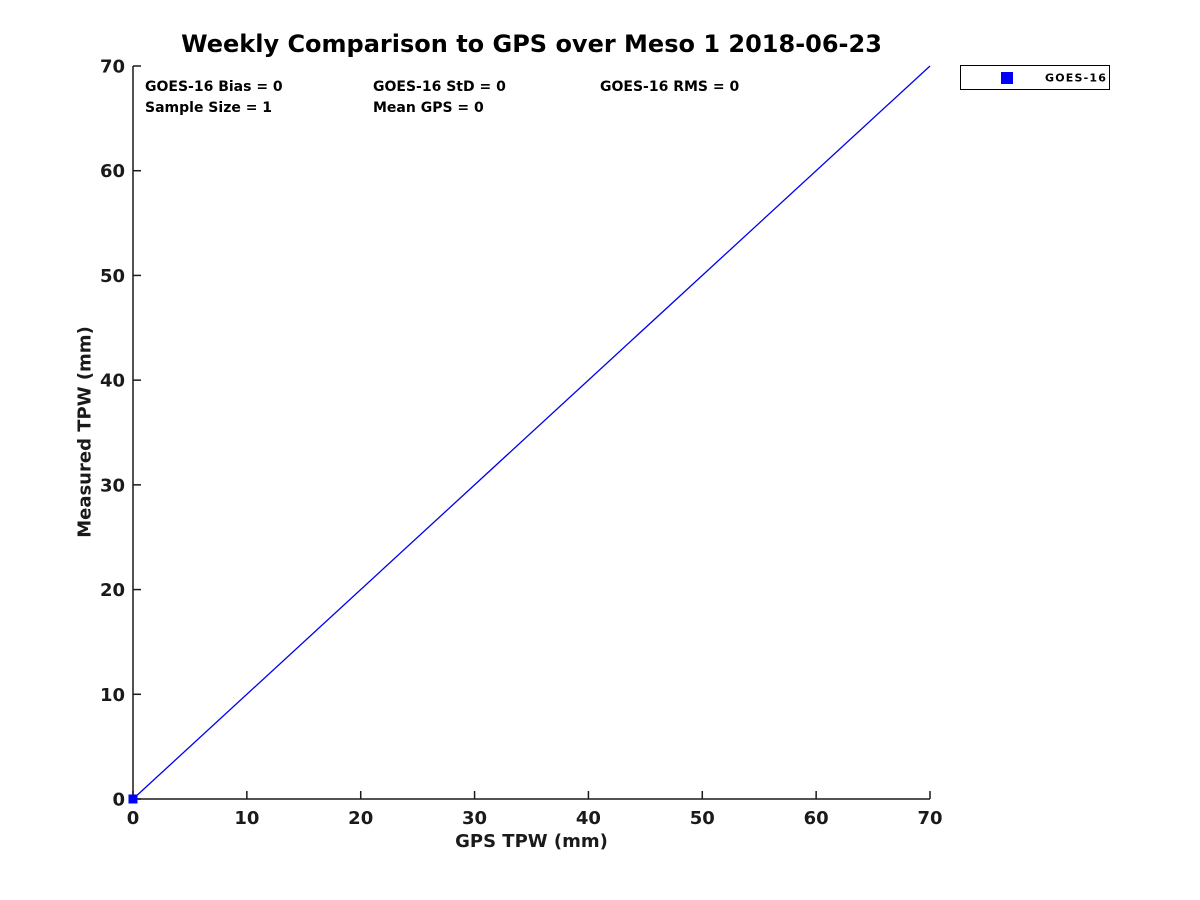 This screenshot has height=900, width=1200. What do you see at coordinates (112, 67) in the screenshot?
I see `y-tick-label: 70` at bounding box center [112, 67].